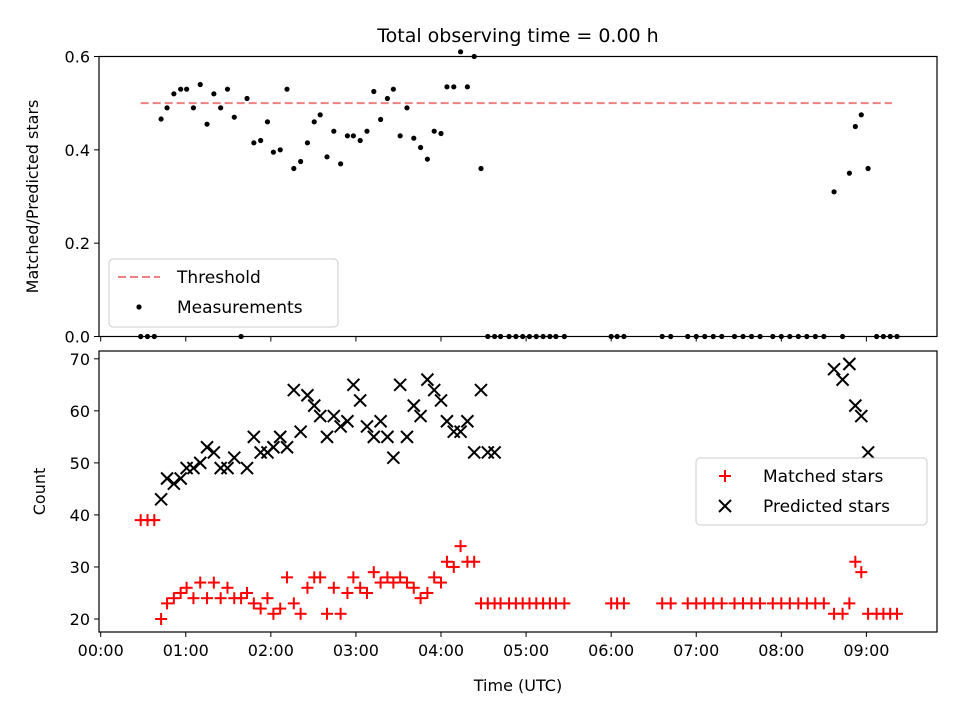 The width and height of the screenshot is (960, 720). I want to click on x-tick-label: 01:00, so click(186, 650).